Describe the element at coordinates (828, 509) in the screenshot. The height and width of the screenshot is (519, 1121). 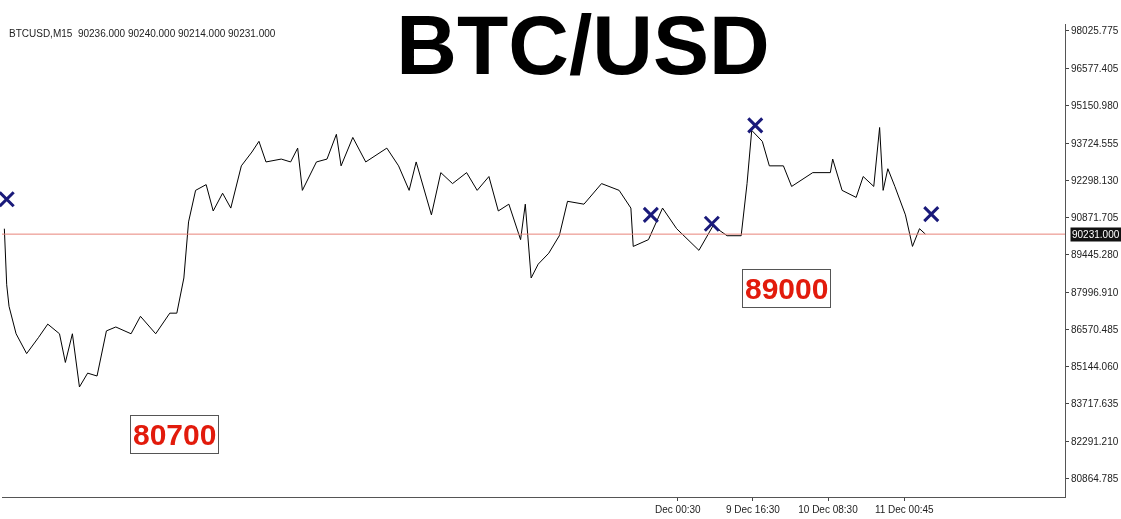
I see `x-tick-label: 10 Dec 08:30` at that location.